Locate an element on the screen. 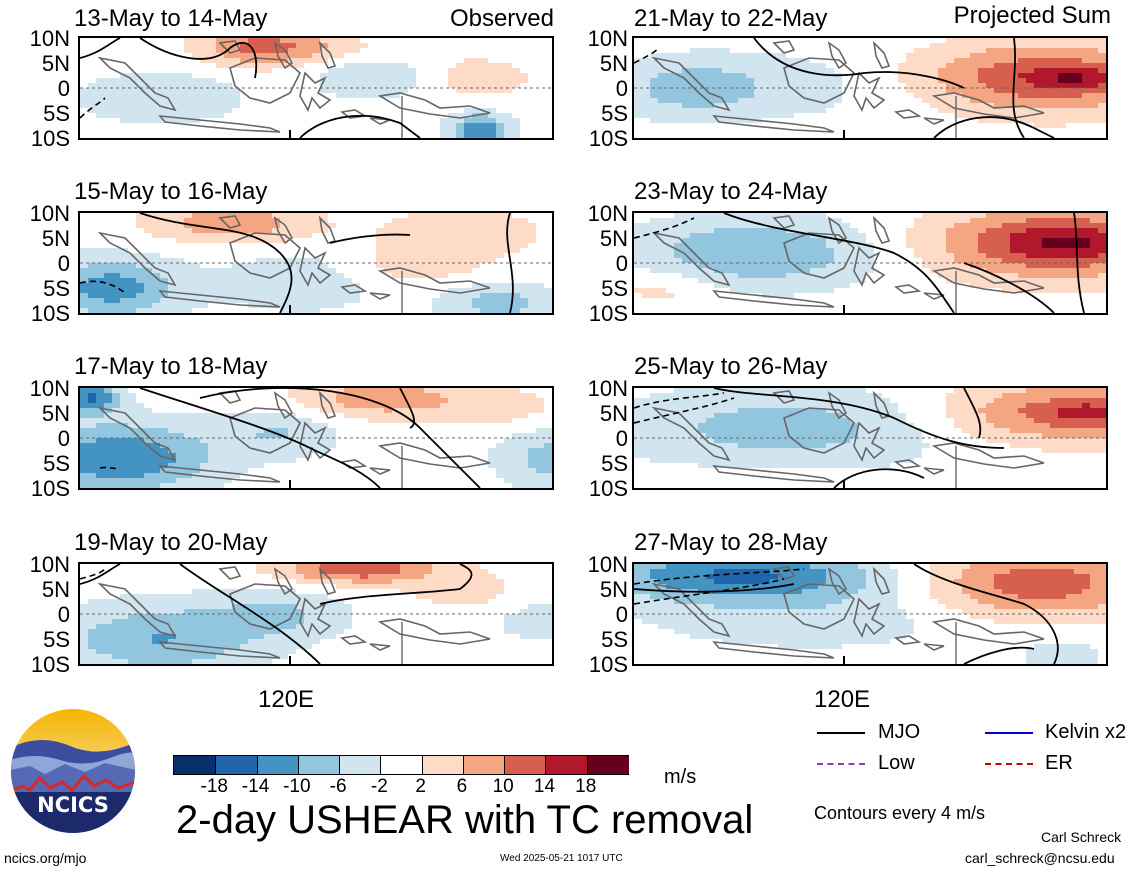  panel-title: 13-May to 14-May is located at coordinates (171, 18).